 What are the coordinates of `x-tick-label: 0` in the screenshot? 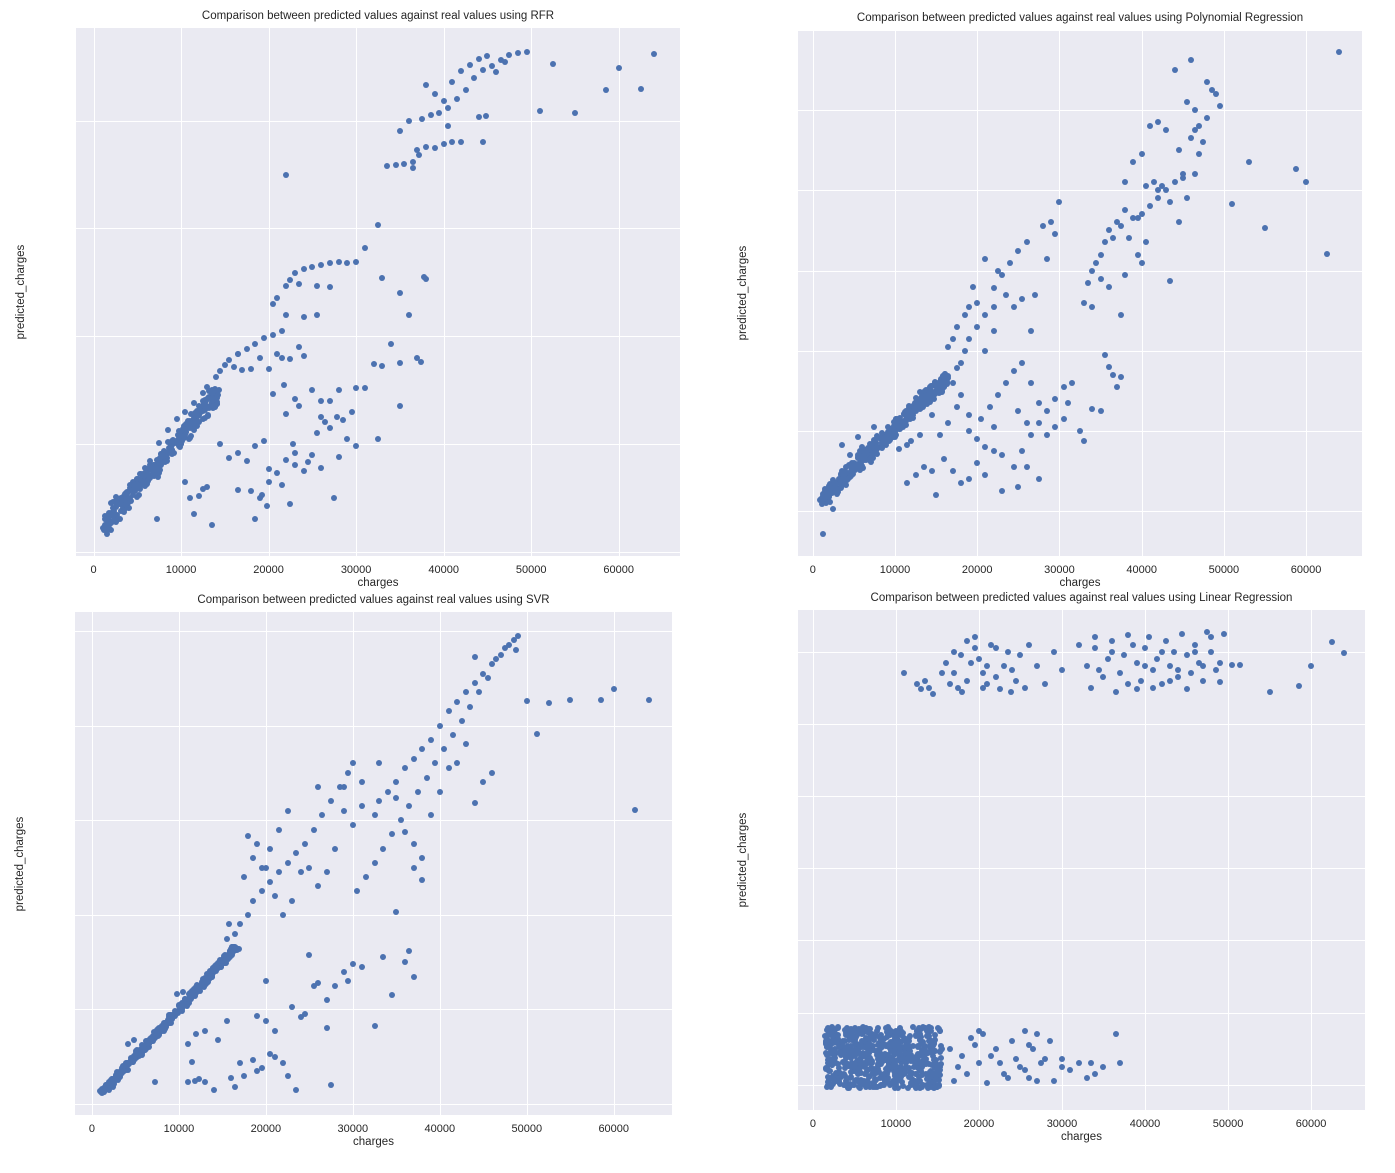 It's located at (92, 1129).